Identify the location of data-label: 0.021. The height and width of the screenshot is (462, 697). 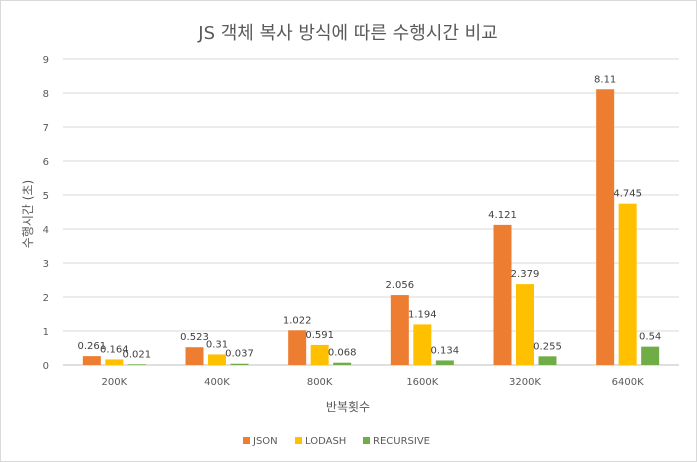
(137, 354).